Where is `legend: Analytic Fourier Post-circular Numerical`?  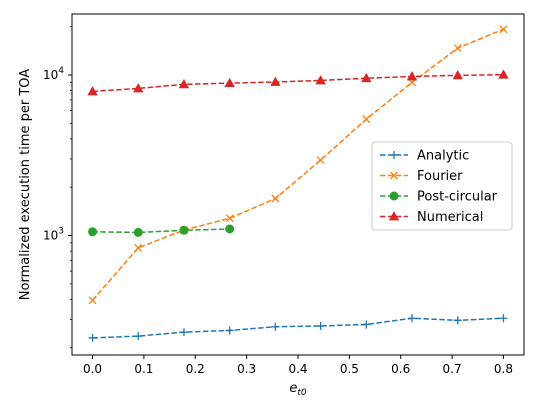 legend: Analytic Fourier Post-circular Numerical is located at coordinates (442, 186).